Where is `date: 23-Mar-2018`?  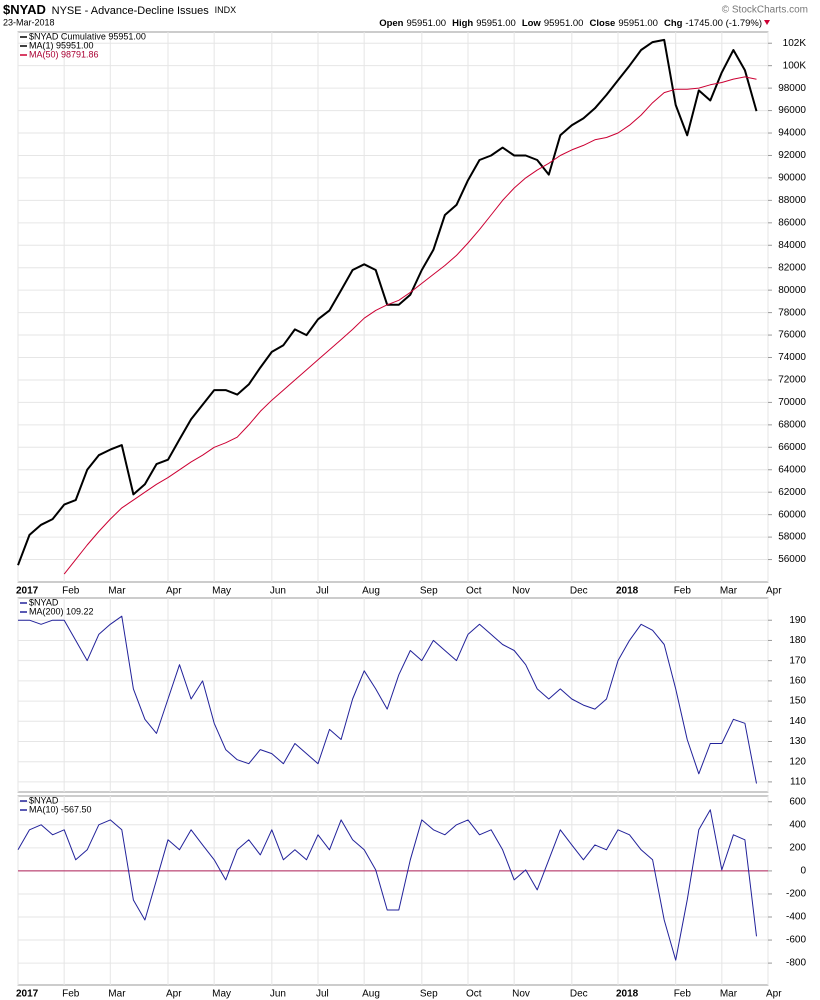
date: 23-Mar-2018 is located at coordinates (29, 22).